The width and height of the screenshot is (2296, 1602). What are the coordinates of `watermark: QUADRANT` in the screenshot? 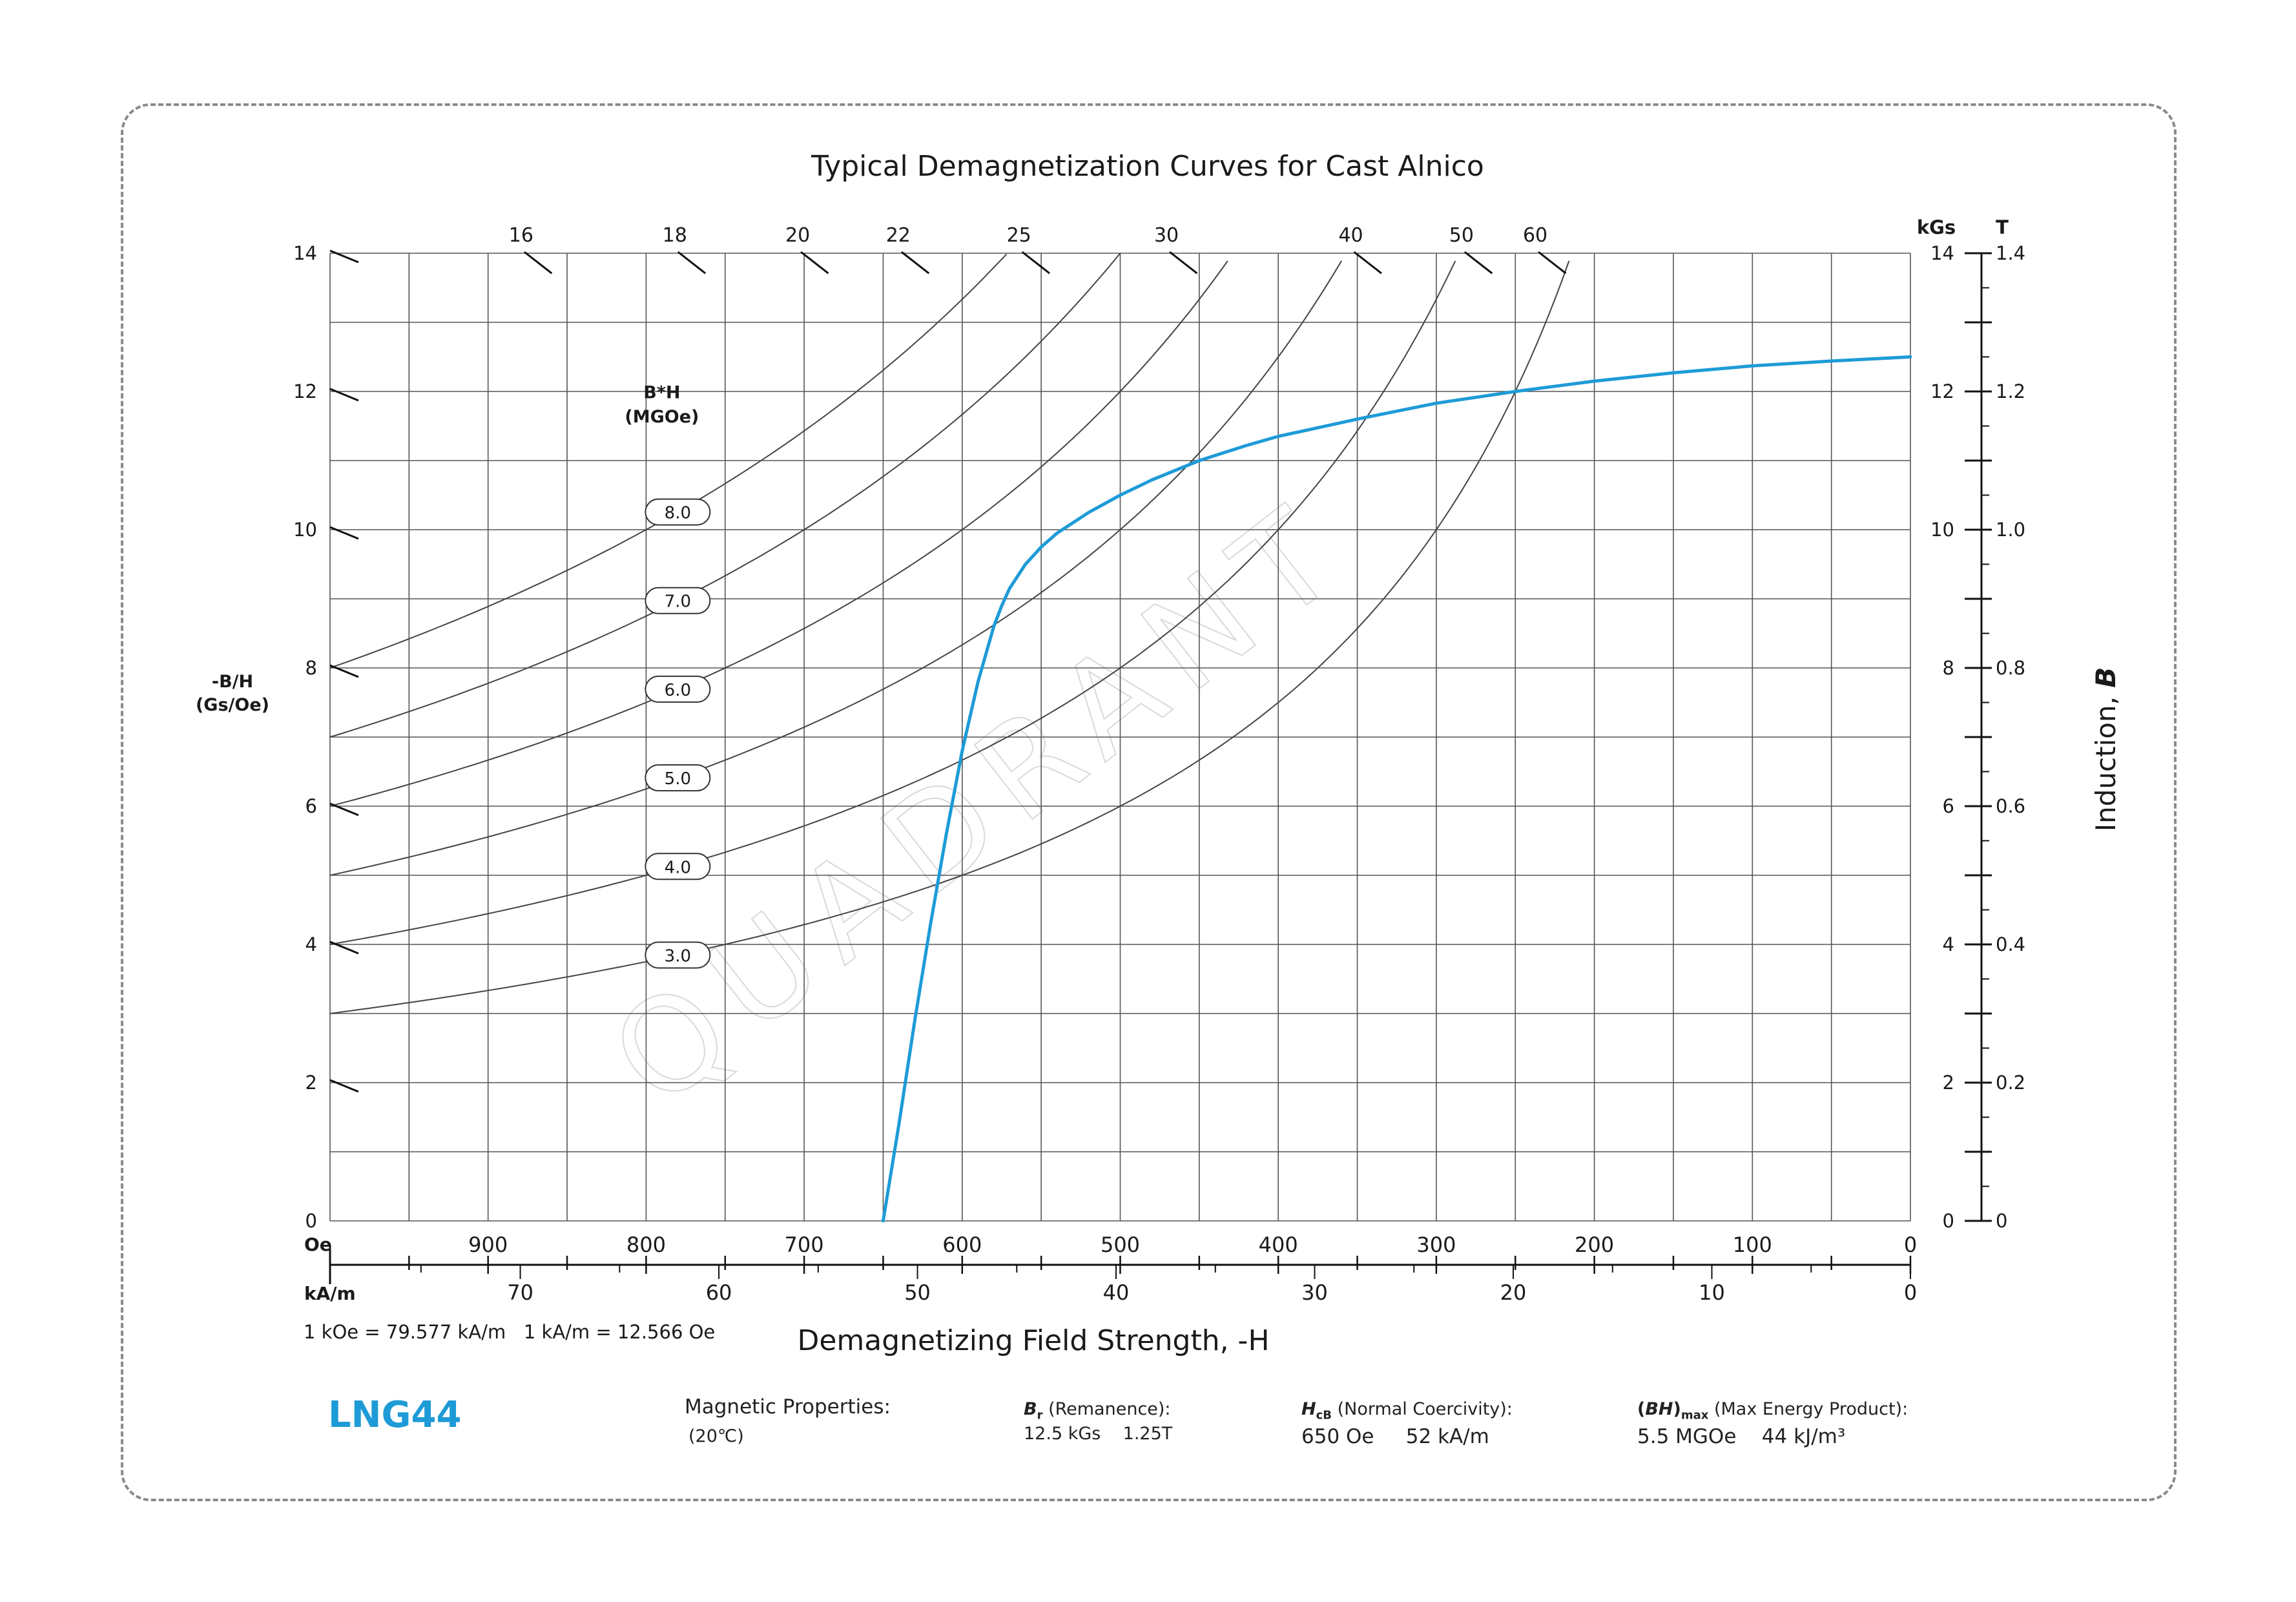 It's located at (981, 803).